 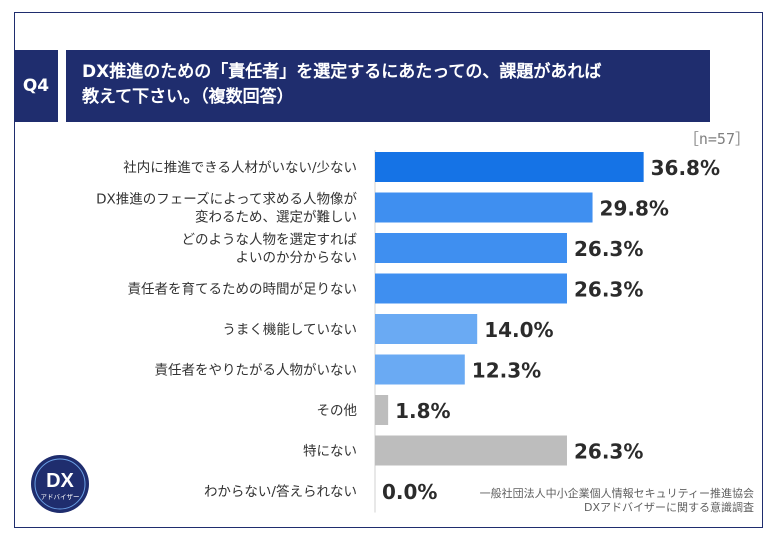 I want to click on category-label: どのような人物を選定すればよいのか分からない, so click(x=270, y=249).